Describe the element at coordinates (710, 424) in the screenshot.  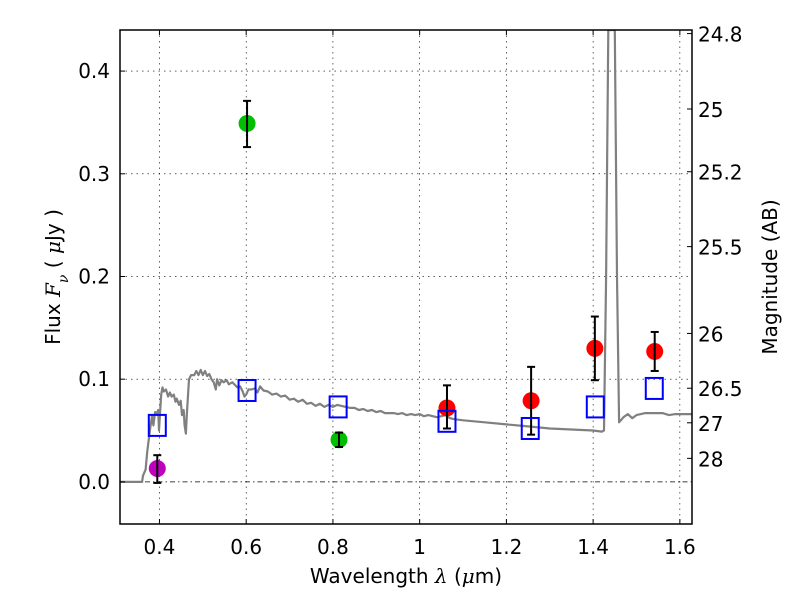
I see `right-tick-label: 27` at that location.